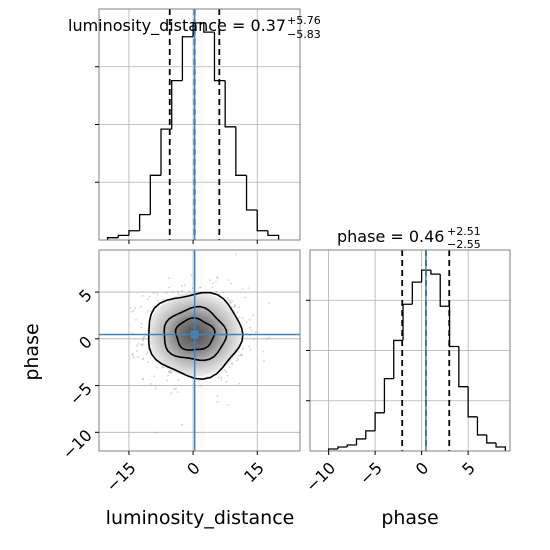 The image size is (550, 550). I want to click on joint-ytick-label-1: −5, so click(81, 394).